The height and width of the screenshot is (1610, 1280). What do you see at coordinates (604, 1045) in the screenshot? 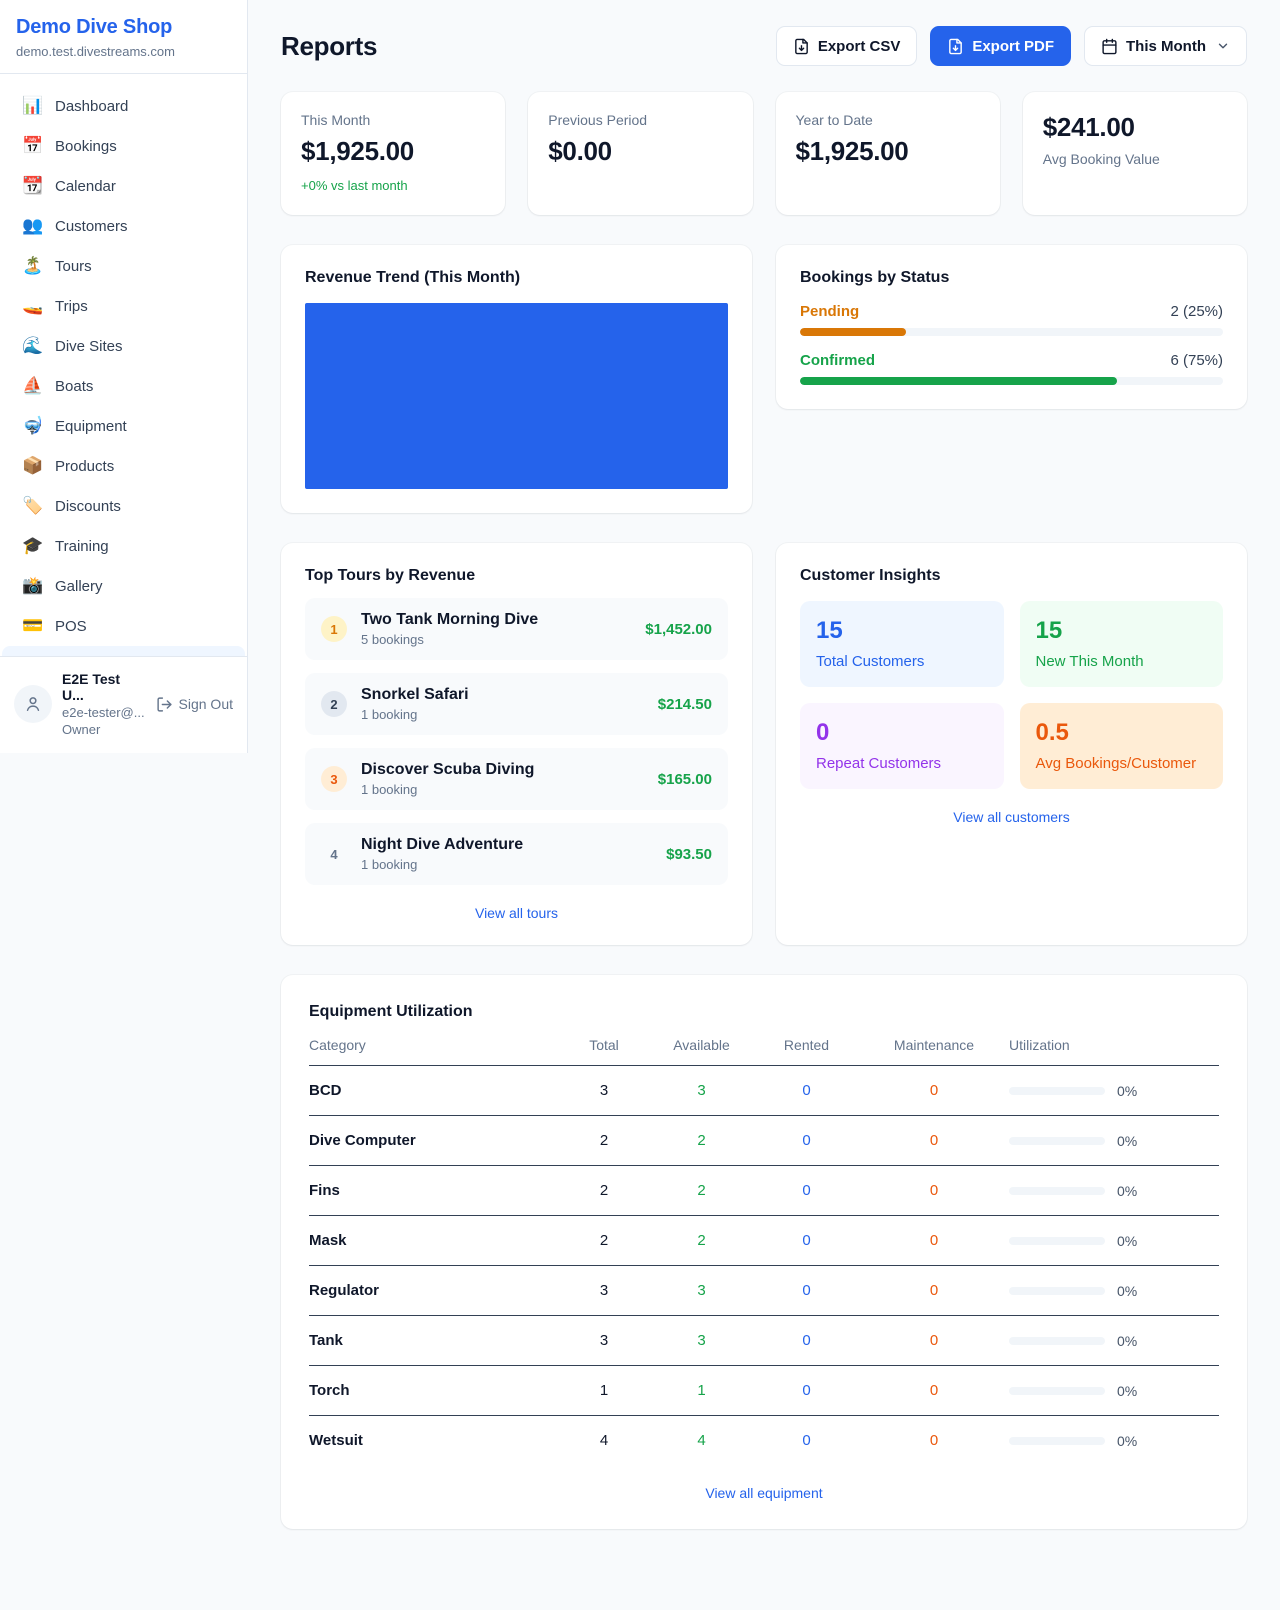
I see `column-header-total: Total` at bounding box center [604, 1045].